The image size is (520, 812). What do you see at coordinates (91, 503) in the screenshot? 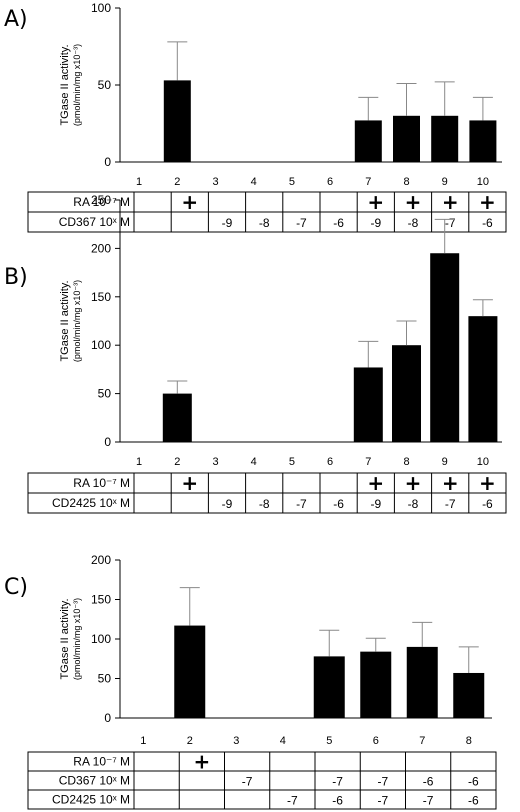
I see `table-row-label: CD2425 10ˣ M` at bounding box center [91, 503].